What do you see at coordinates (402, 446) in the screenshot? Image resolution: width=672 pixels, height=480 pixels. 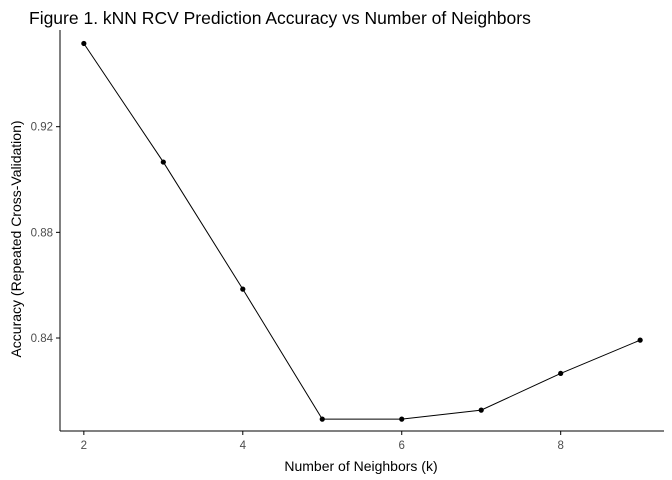 I see `x-tick-label: 6` at bounding box center [402, 446].